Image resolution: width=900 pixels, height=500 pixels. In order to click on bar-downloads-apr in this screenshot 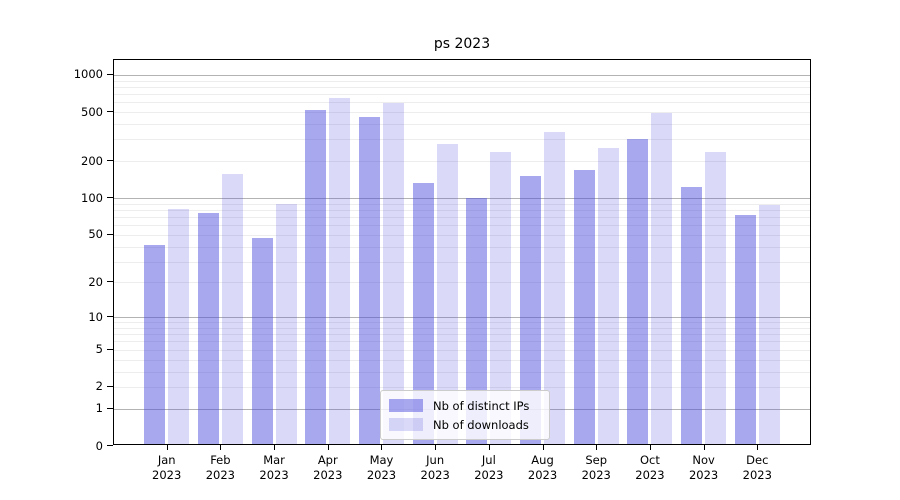, I will do `click(340, 270)`.